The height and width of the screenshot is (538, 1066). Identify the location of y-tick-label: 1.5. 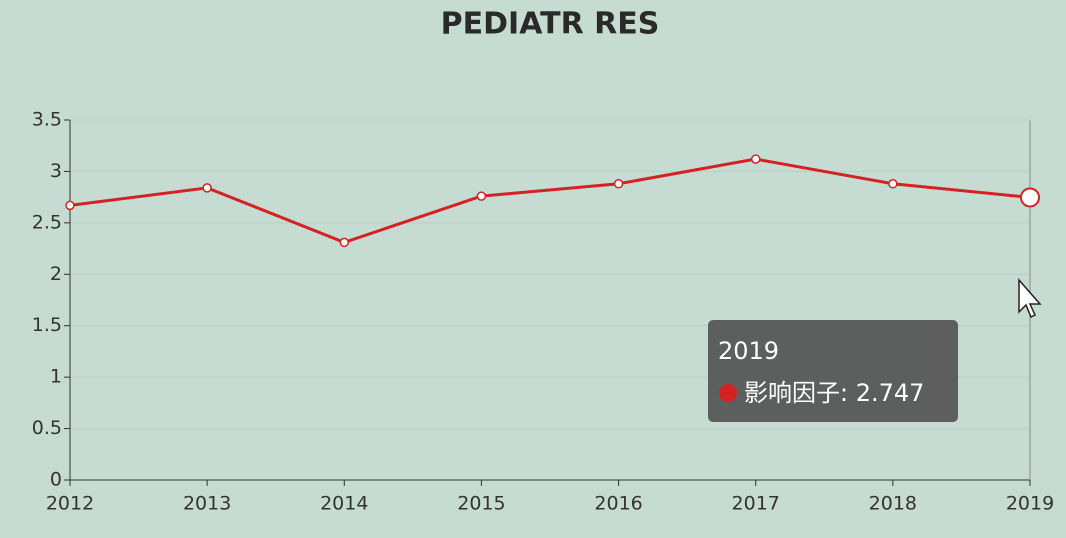
(47, 325).